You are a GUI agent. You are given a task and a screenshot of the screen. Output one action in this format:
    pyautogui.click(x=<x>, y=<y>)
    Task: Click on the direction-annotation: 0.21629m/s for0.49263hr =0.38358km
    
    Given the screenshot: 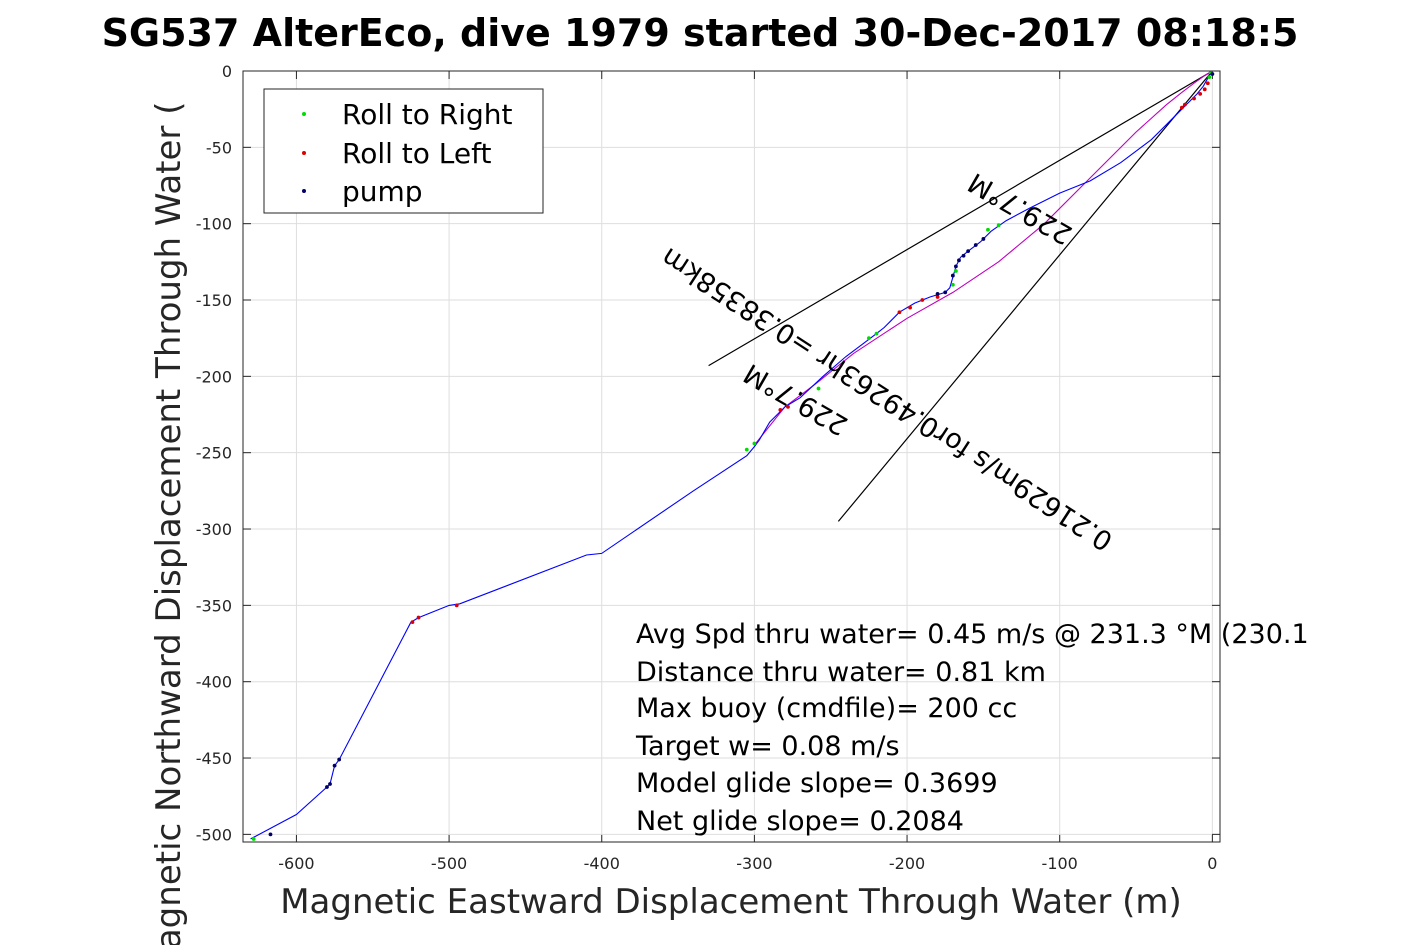 What is the action you would take?
    pyautogui.click(x=887, y=398)
    